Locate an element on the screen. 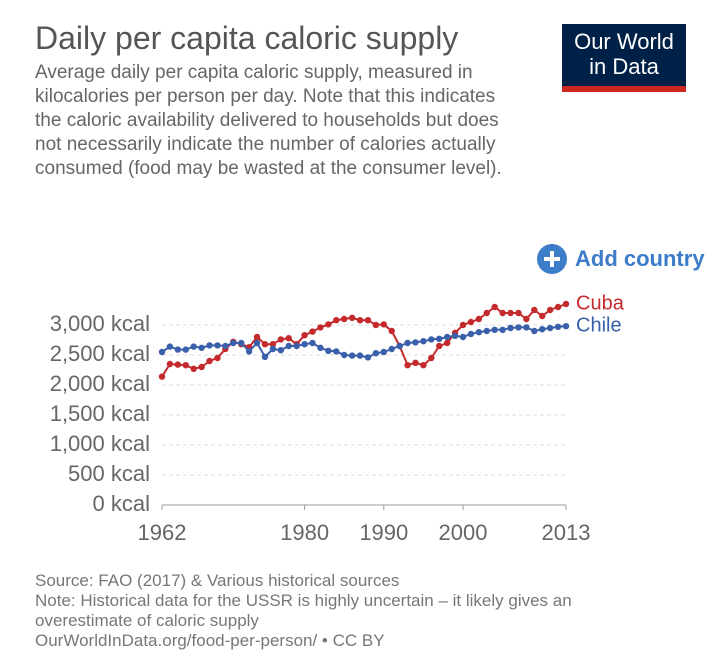 Image resolution: width=720 pixels, height=672 pixels. y-tick-label: 1,500 kcal is located at coordinates (100, 413).